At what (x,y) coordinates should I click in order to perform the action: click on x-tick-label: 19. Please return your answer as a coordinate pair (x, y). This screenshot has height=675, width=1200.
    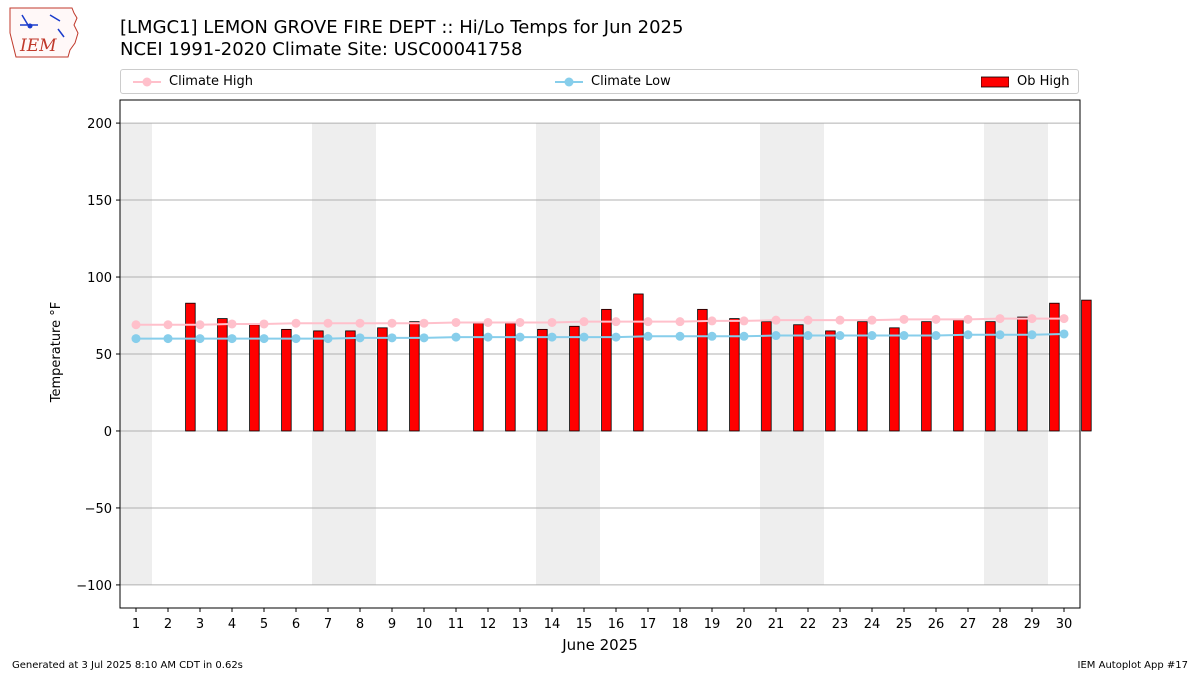
    Looking at the image, I should click on (712, 624).